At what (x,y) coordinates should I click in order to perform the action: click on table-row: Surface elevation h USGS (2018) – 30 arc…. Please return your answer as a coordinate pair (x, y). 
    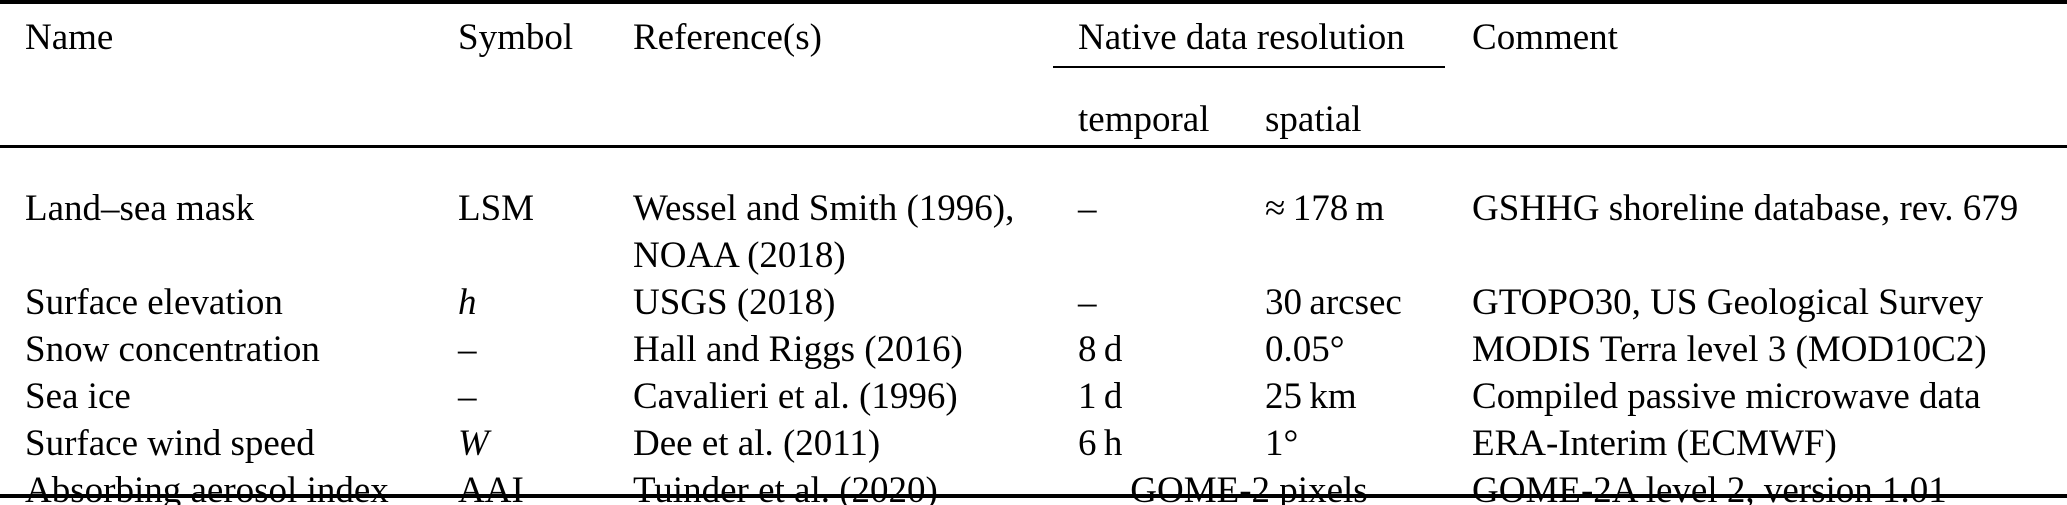
    Looking at the image, I should click on (1033, 302).